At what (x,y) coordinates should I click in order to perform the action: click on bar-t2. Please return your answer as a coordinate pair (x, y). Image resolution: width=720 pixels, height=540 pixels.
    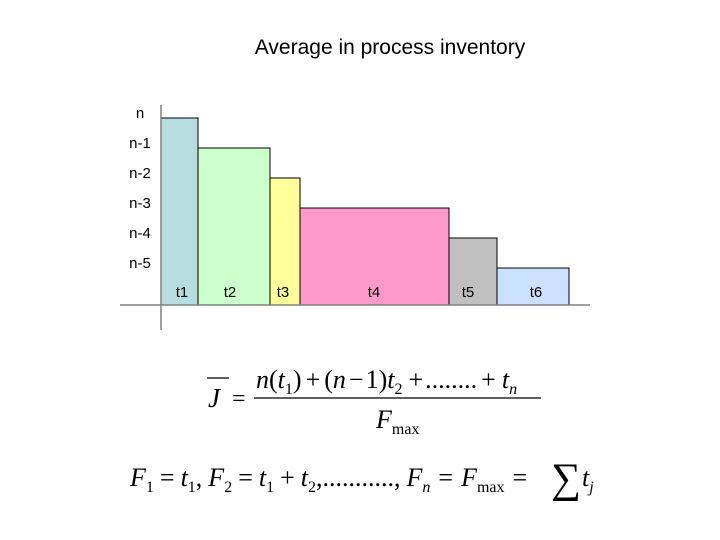
    Looking at the image, I should click on (234, 226).